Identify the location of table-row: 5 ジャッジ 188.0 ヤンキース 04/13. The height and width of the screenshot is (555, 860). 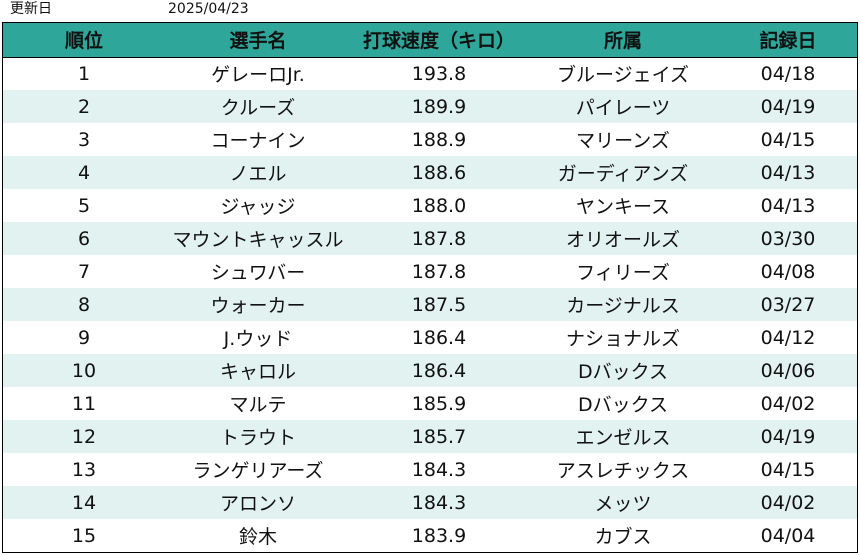
(430, 205).